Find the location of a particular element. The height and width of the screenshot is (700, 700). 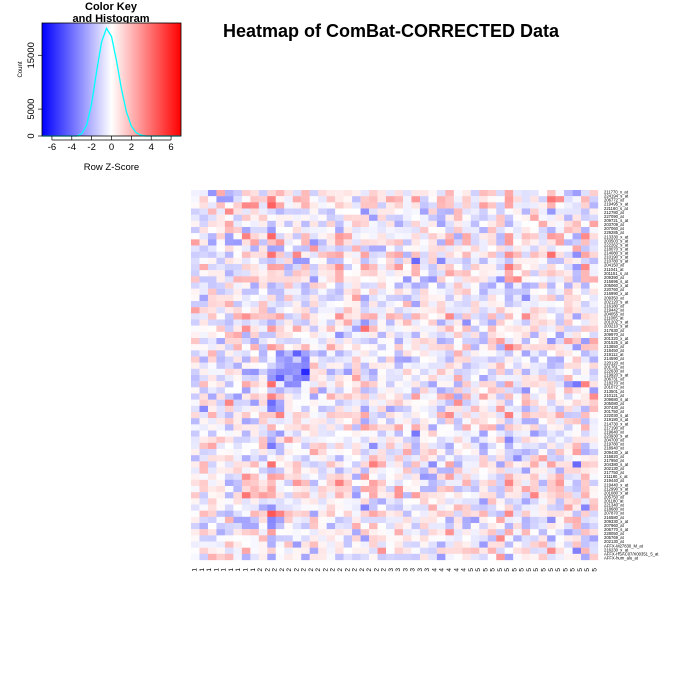

column-label: 3 is located at coordinates (398, 570).